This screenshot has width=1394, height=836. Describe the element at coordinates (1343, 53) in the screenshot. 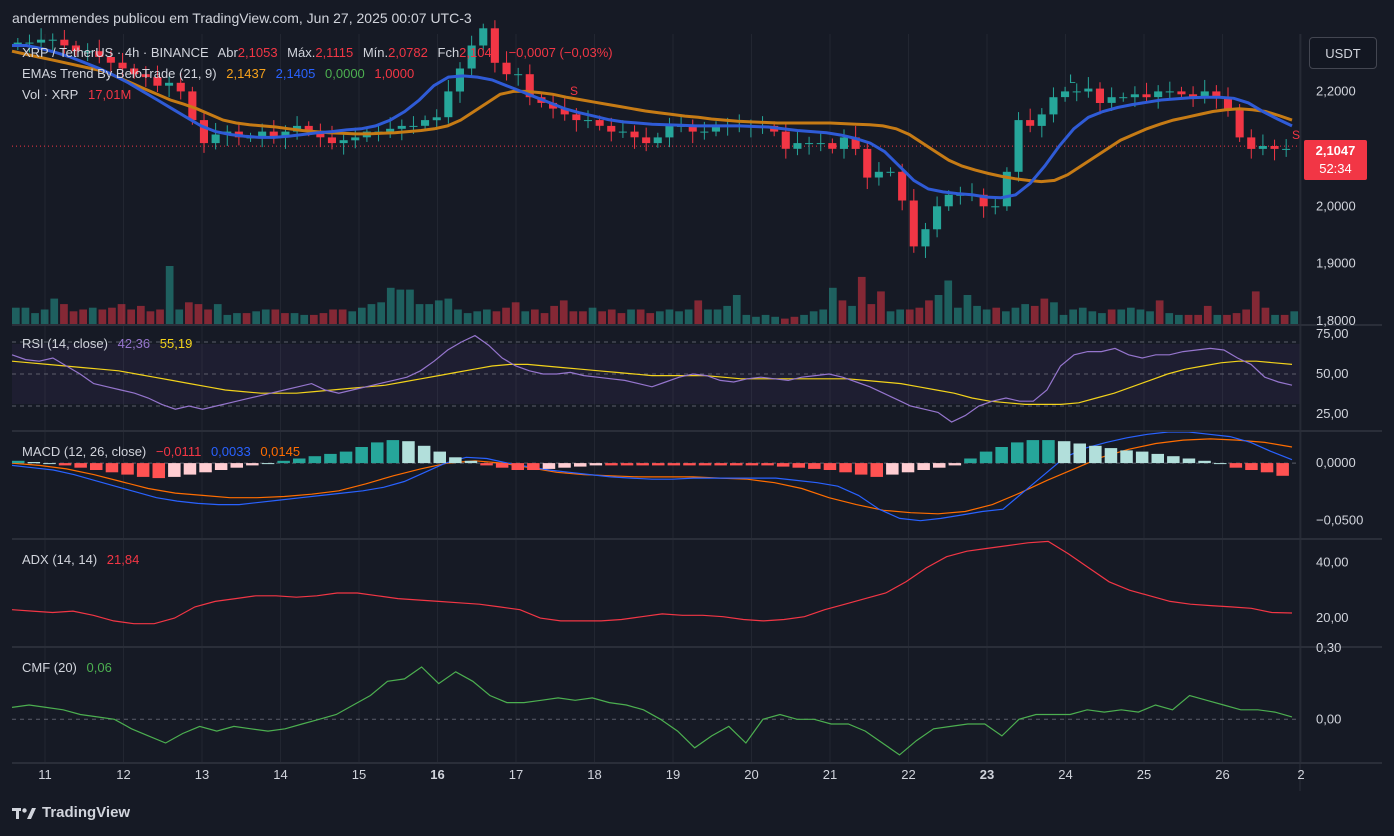

I see `currency-button: USDT` at that location.